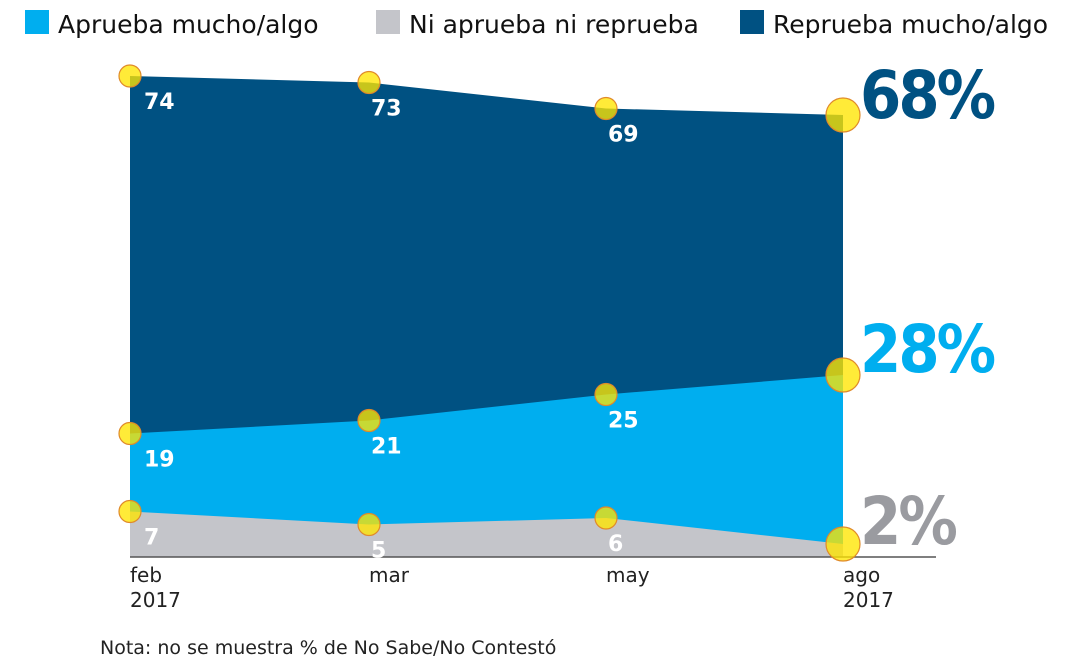  I want to click on legend-label: Aprueba mucho/algo, so click(188, 24).